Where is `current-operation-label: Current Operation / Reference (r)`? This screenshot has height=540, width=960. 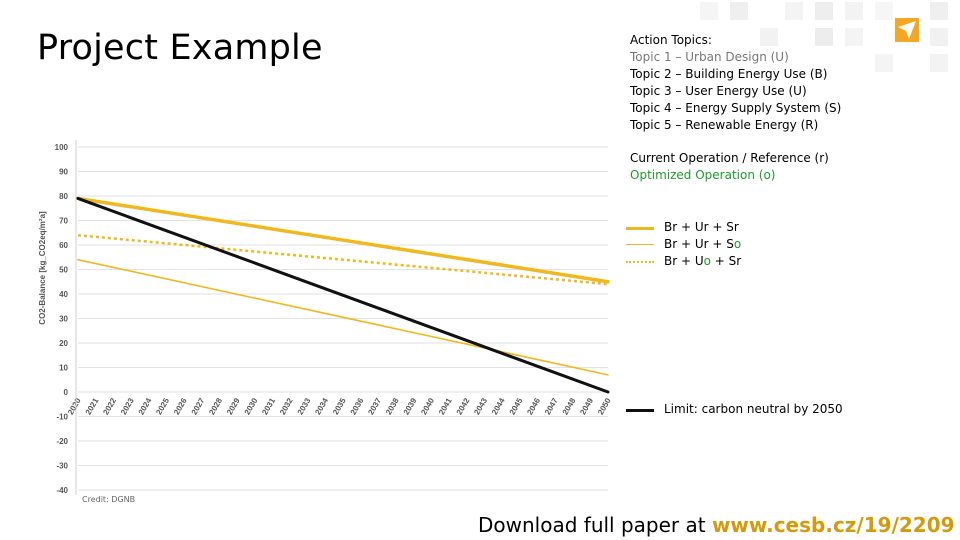 current-operation-label: Current Operation / Reference (r) is located at coordinates (729, 158).